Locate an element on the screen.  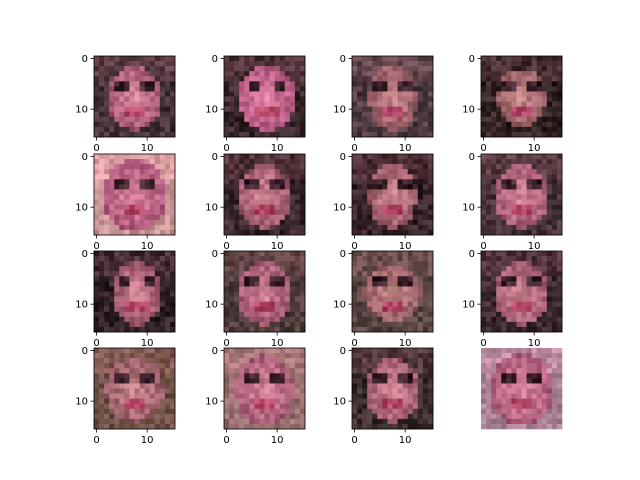
sample-panel-11: 0 10 0 10 is located at coordinates (383, 299).